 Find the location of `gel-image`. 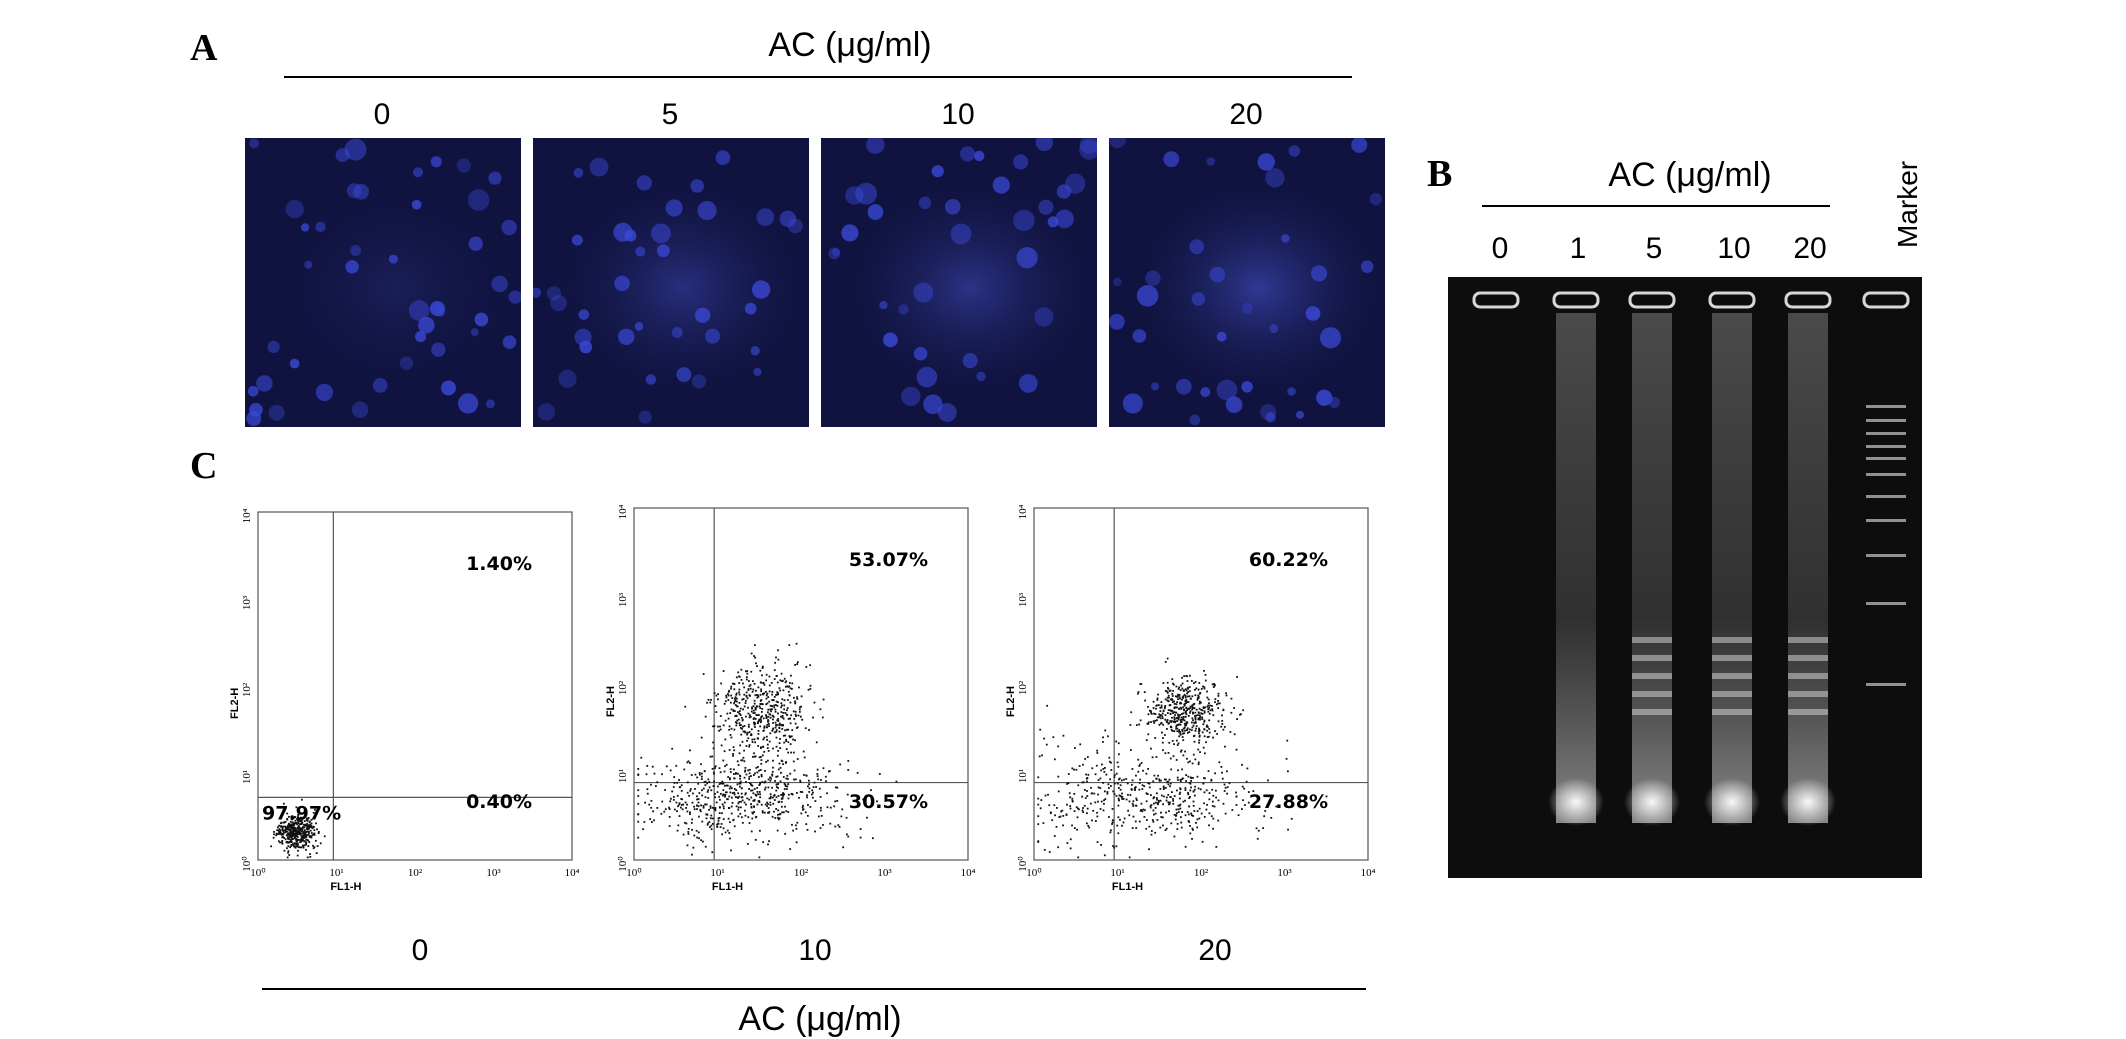

gel-image is located at coordinates (1691, 558).